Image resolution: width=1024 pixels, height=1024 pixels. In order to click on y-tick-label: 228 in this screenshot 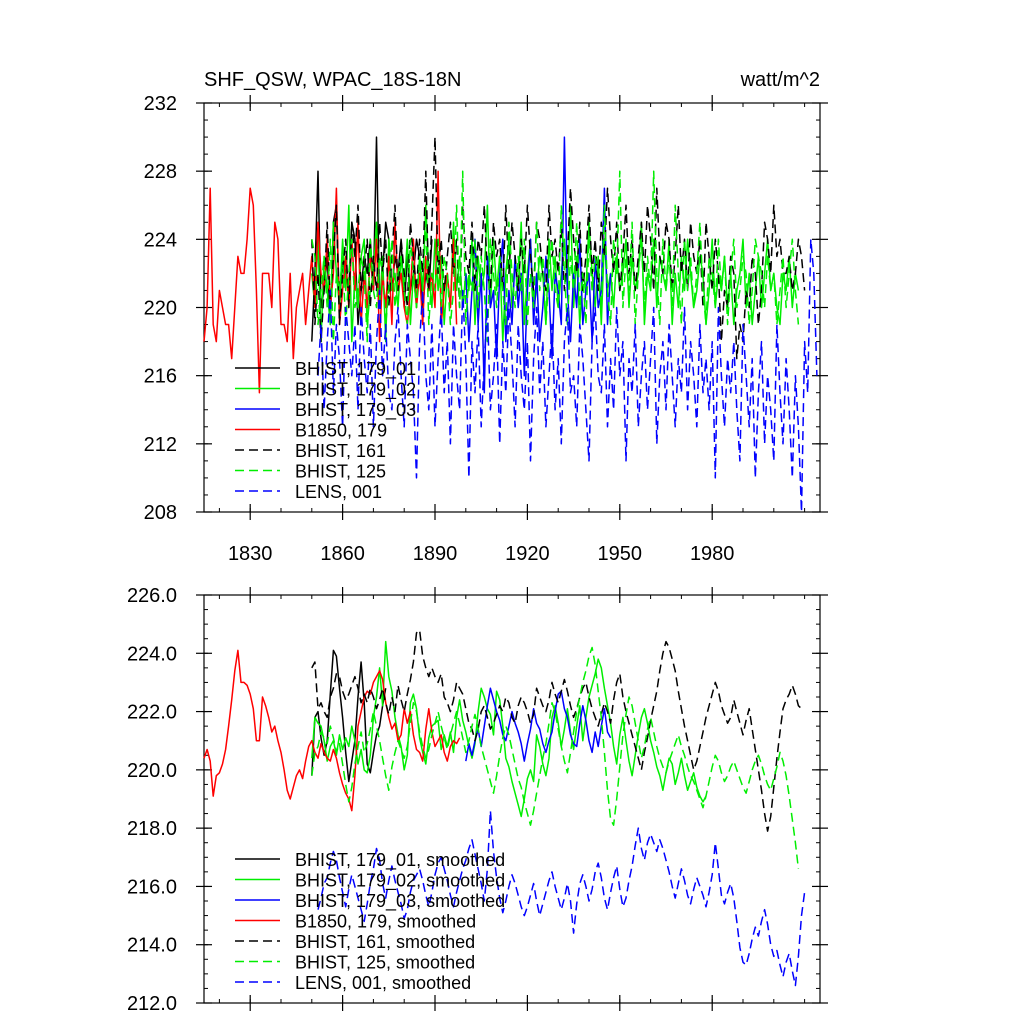, I will do `click(160, 172)`.